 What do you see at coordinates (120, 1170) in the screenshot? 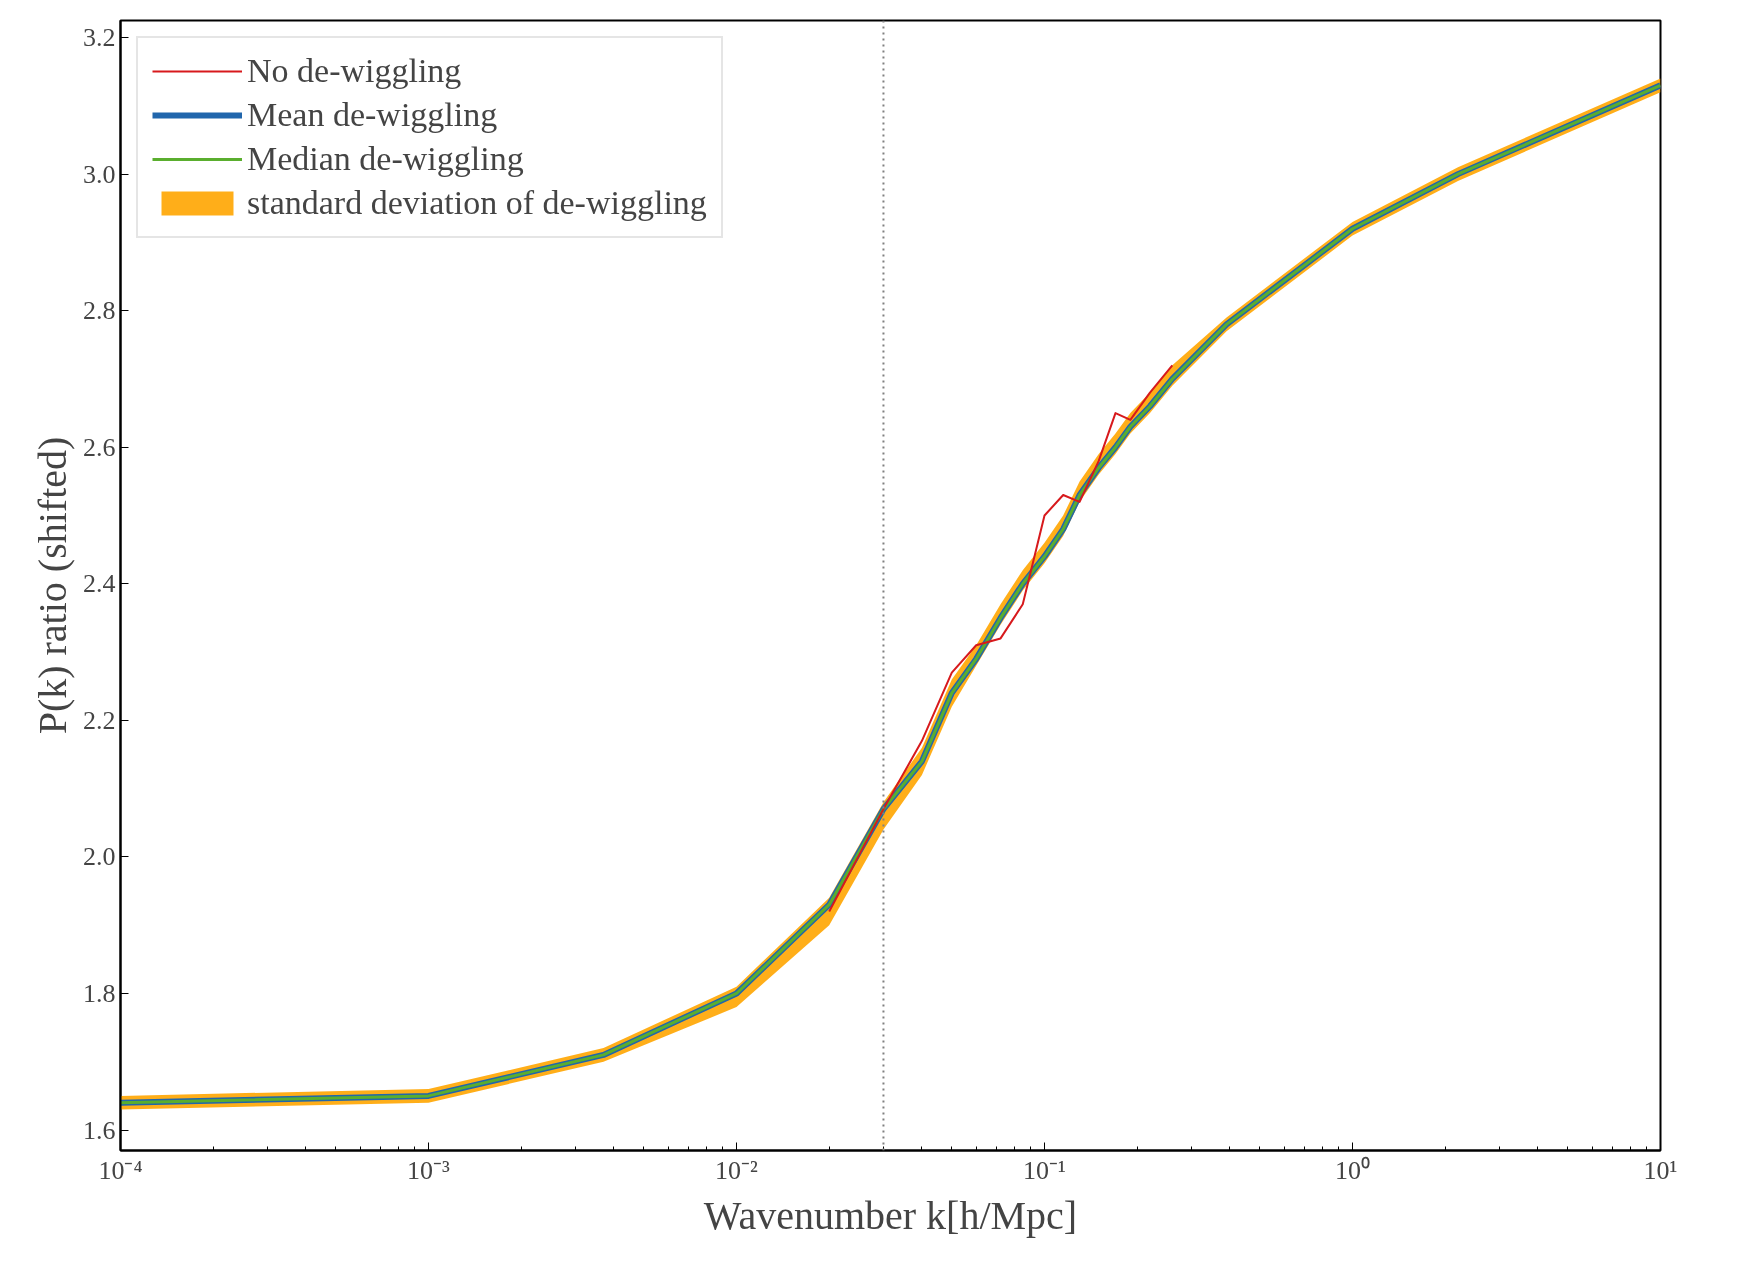
I see `x-tick-label: 10⁻⁴` at bounding box center [120, 1170].